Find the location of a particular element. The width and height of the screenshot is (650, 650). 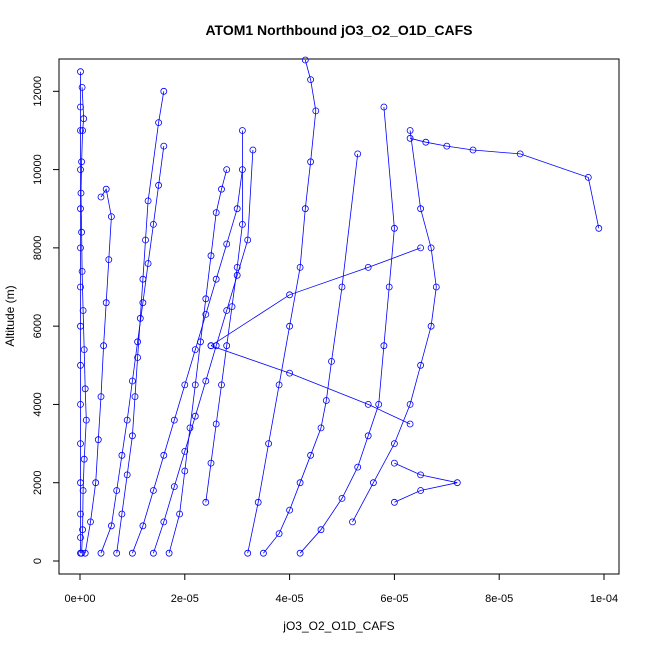

x-tick-label: 8e-05 is located at coordinates (499, 599).